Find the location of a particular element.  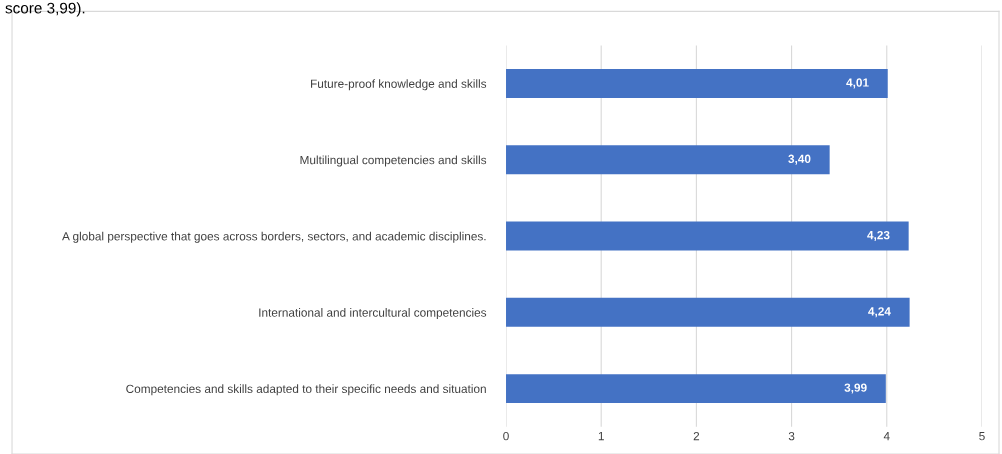

data-label: 3,40 is located at coordinates (799, 159).